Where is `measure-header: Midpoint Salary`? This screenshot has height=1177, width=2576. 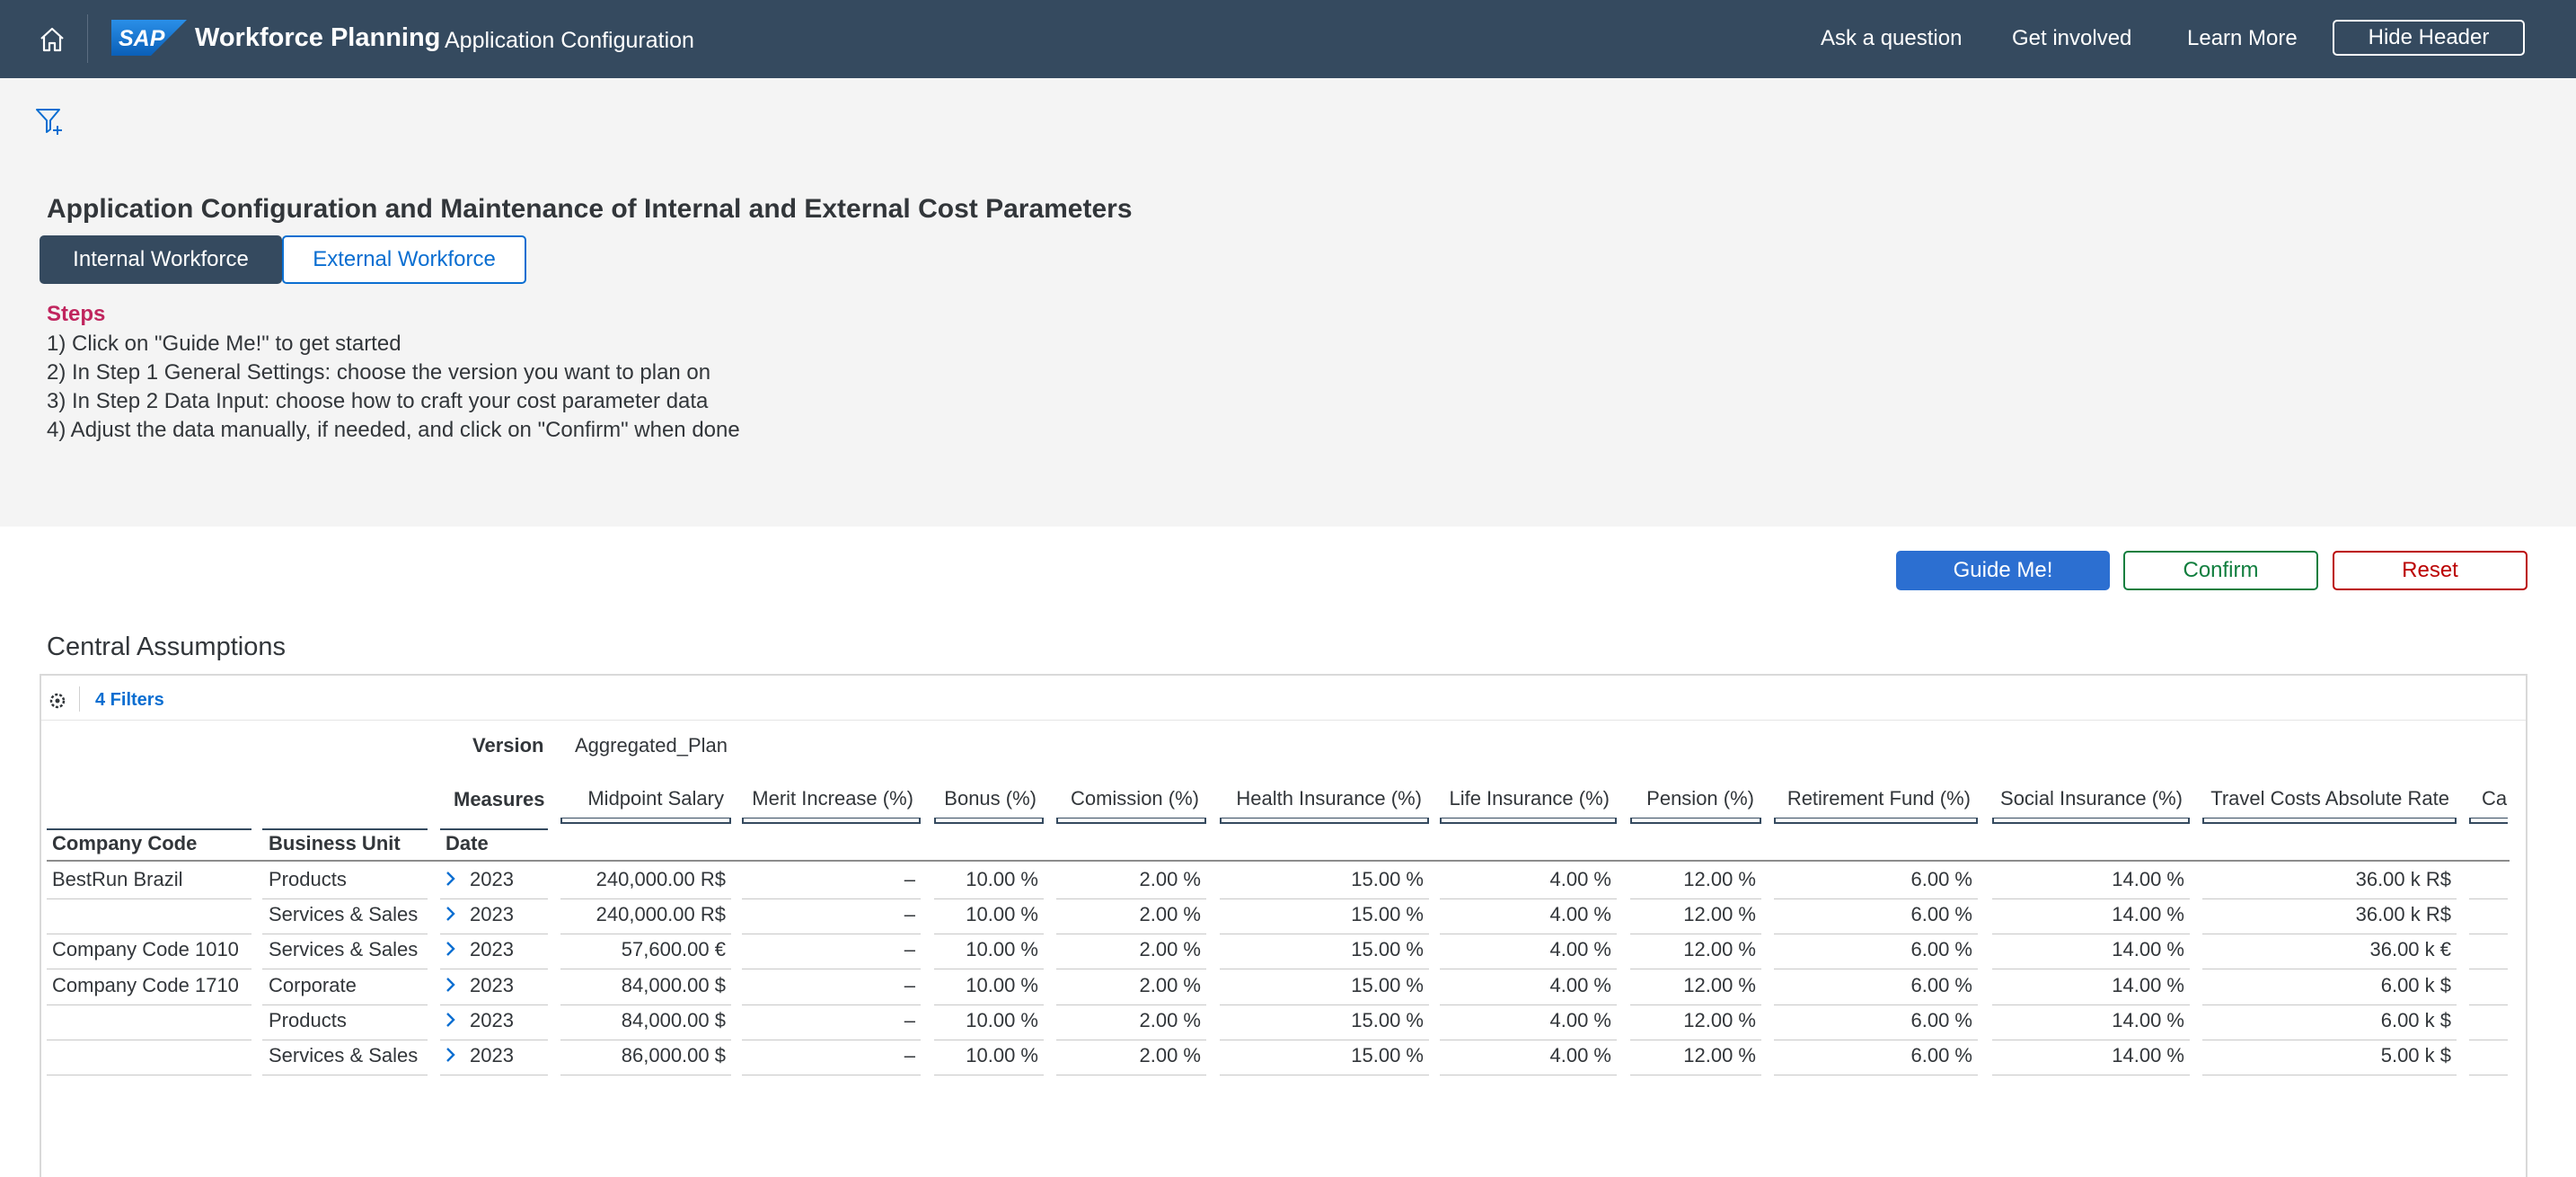 measure-header: Midpoint Salary is located at coordinates (655, 798).